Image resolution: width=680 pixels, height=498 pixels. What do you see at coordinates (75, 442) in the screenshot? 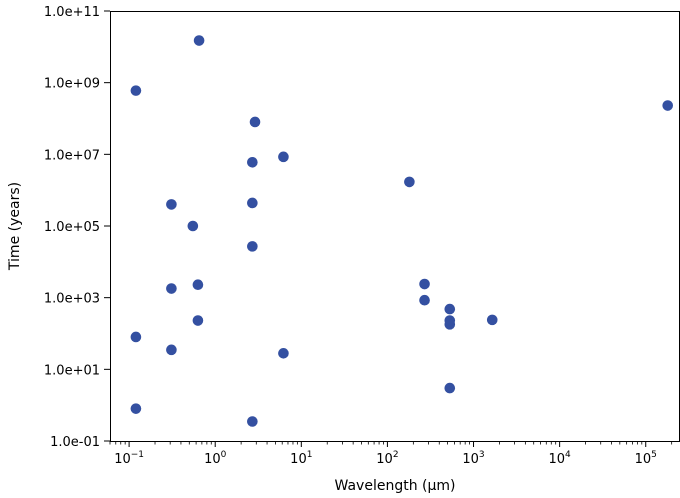
I see `y-tick-label: 1.0e-01` at bounding box center [75, 442].